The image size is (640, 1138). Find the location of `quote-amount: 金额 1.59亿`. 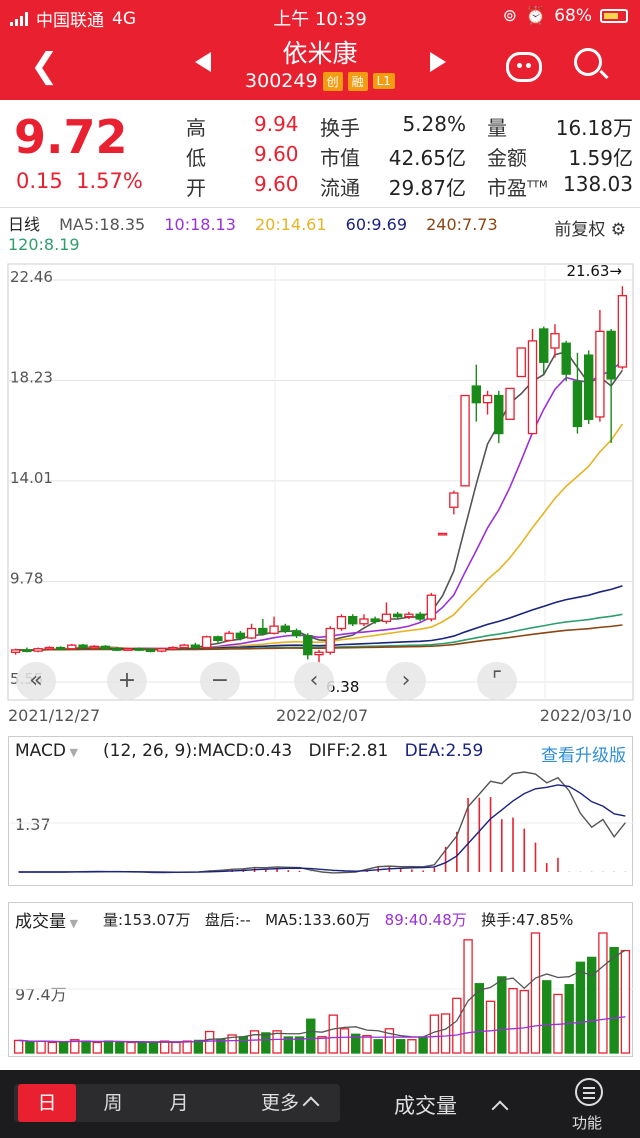

quote-amount: 金额 1.59亿 is located at coordinates (560, 158).